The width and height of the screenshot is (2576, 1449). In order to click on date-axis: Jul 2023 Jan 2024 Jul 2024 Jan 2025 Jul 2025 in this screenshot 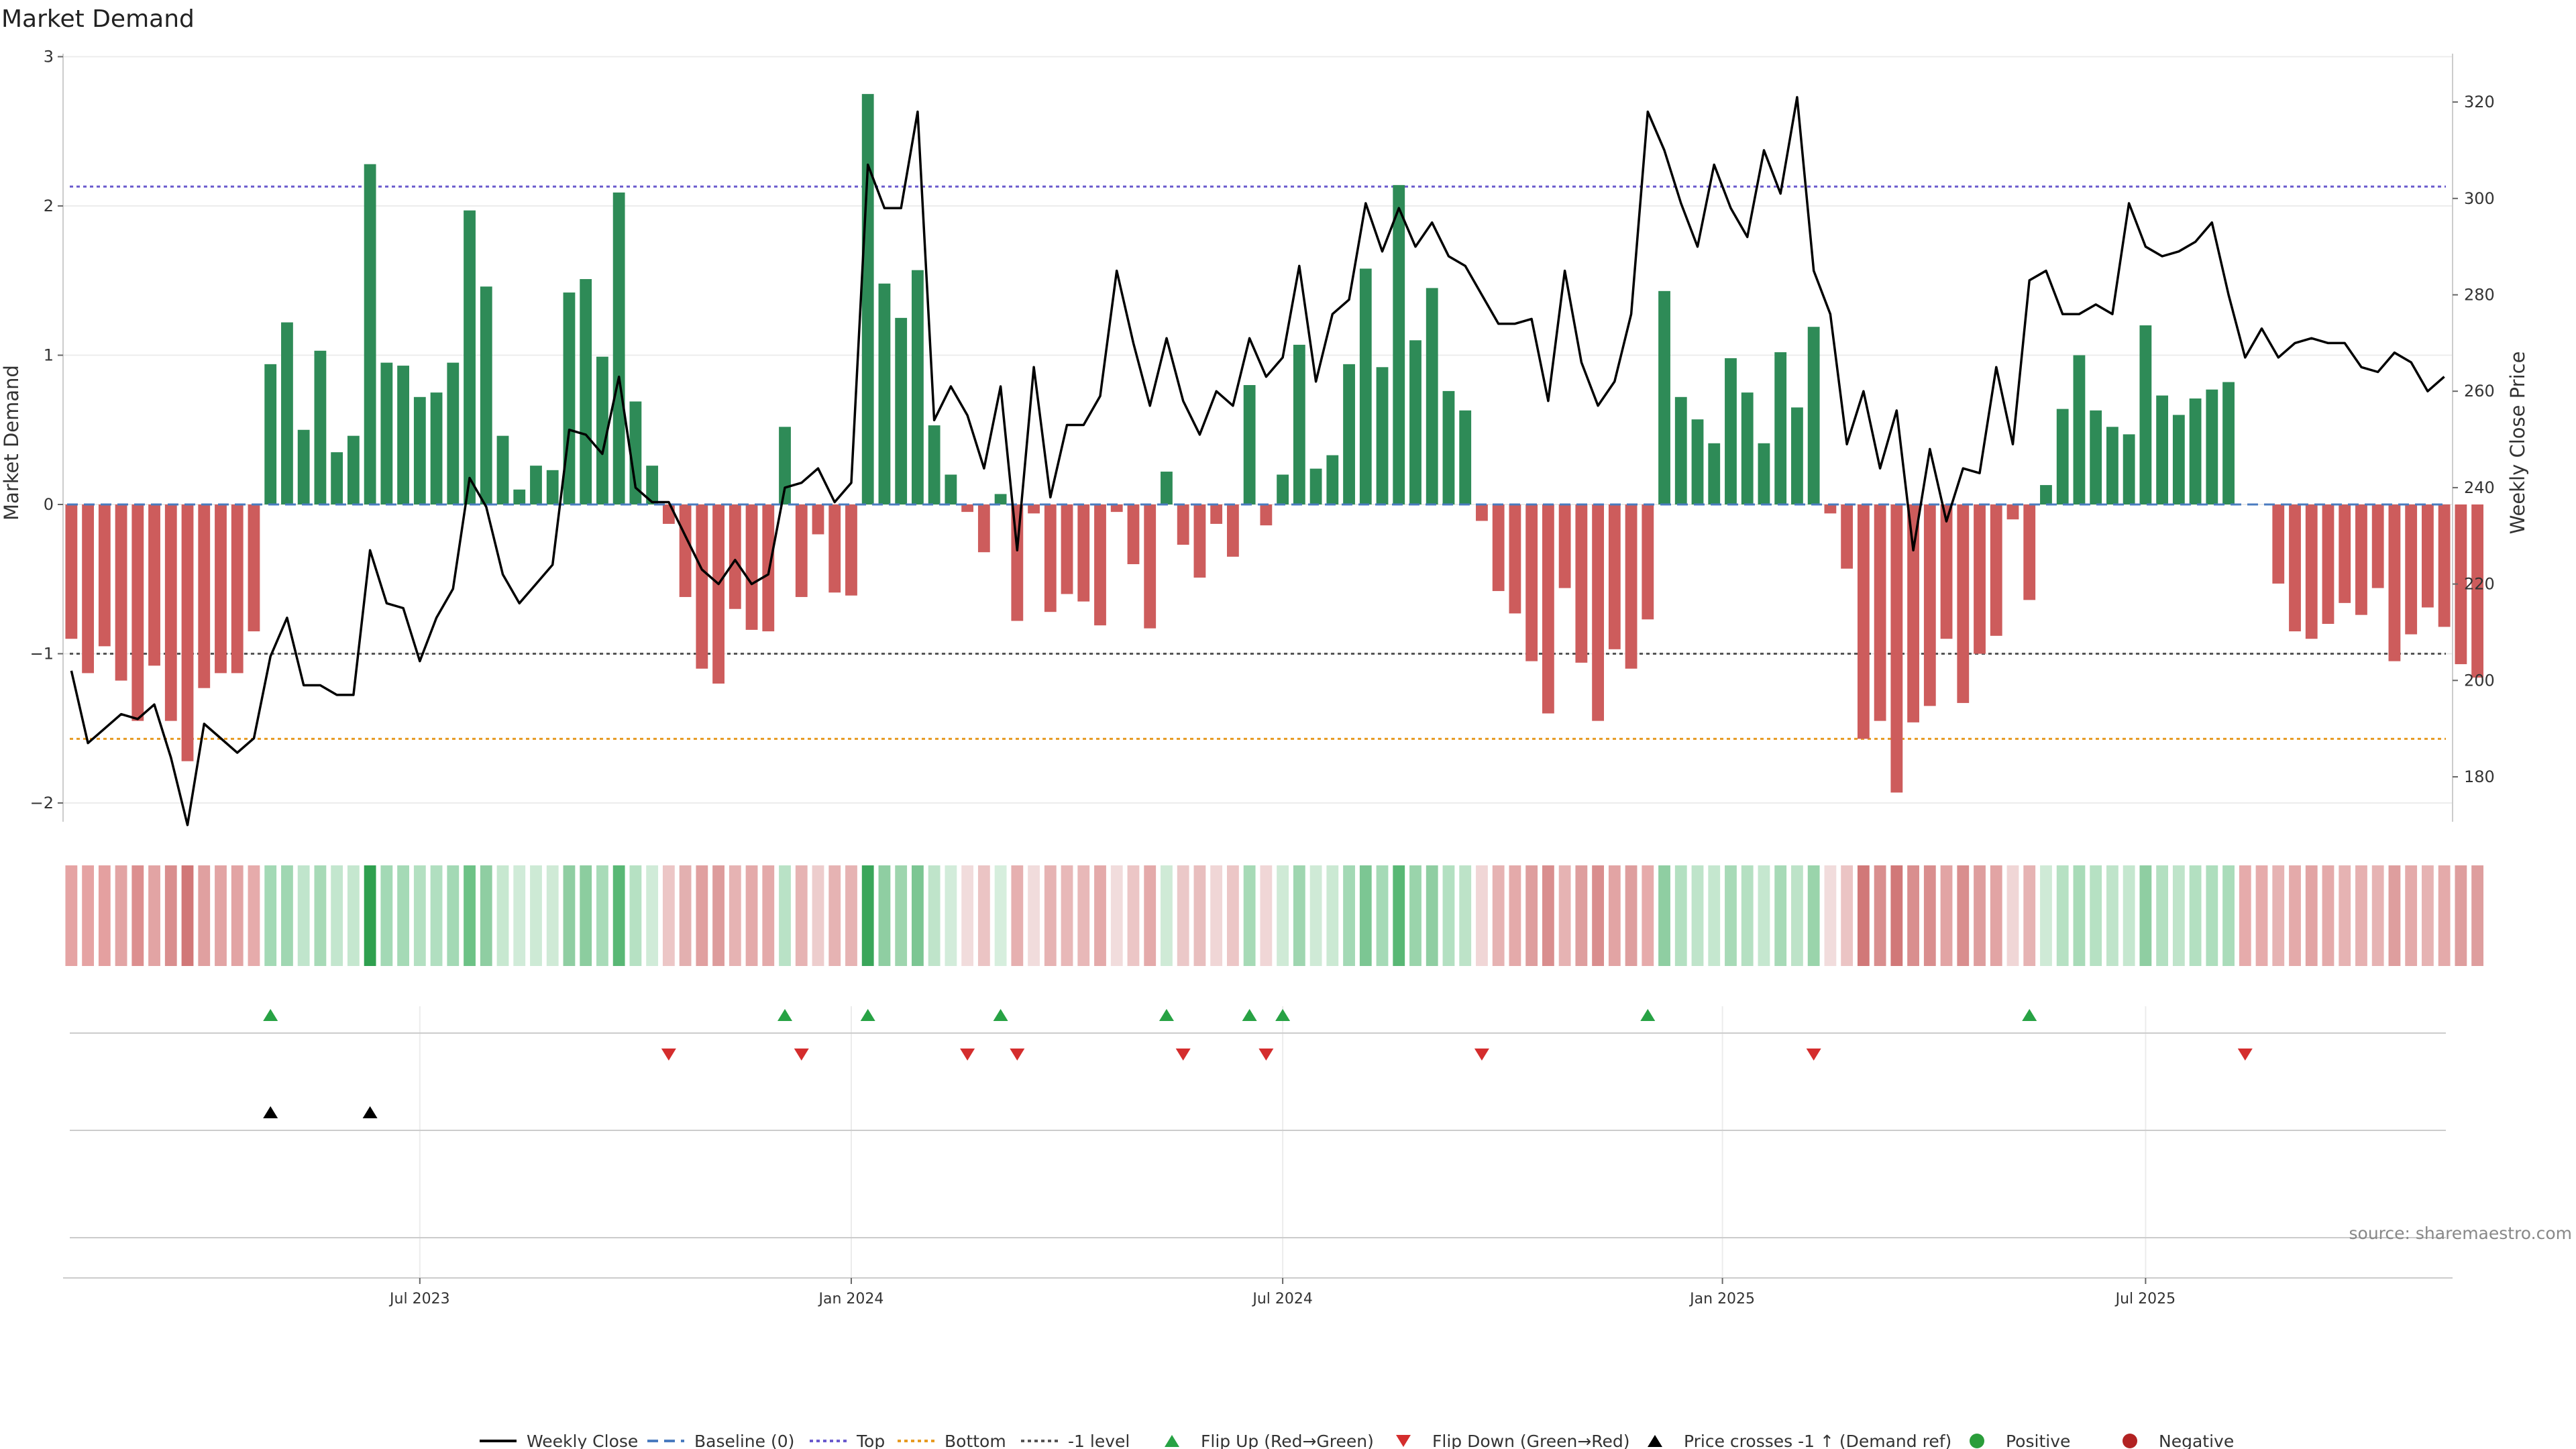, I will do `click(1258, 1292)`.